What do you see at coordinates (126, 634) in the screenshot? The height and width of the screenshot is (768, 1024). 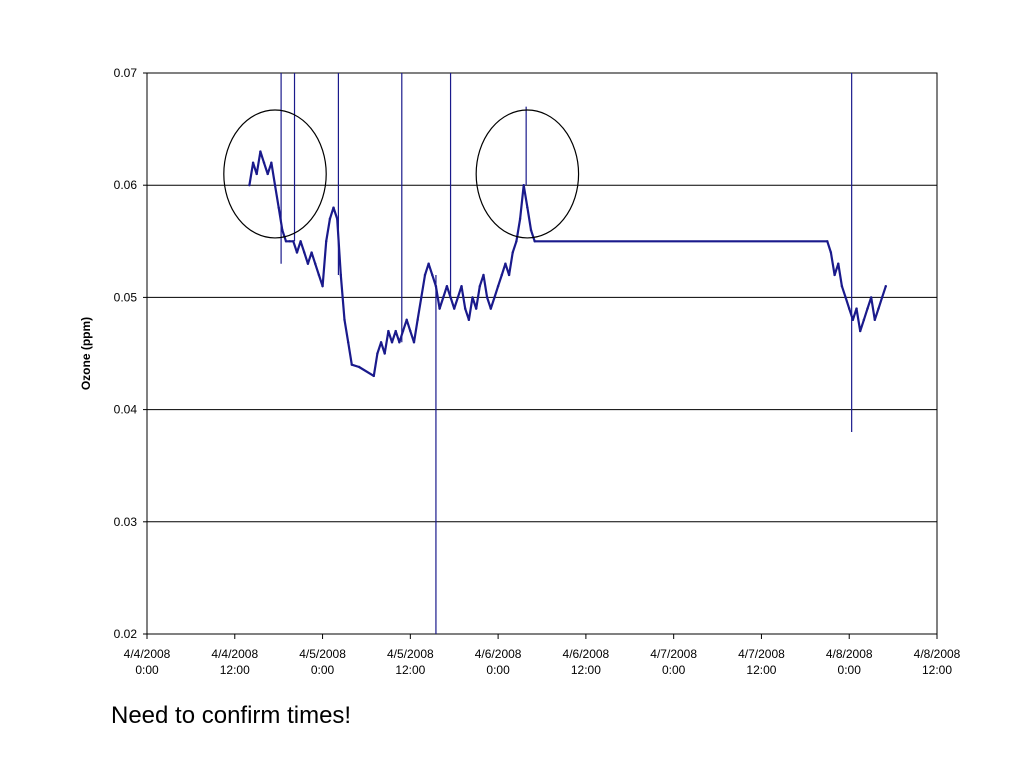 I see `y-tick-label: 0.02` at bounding box center [126, 634].